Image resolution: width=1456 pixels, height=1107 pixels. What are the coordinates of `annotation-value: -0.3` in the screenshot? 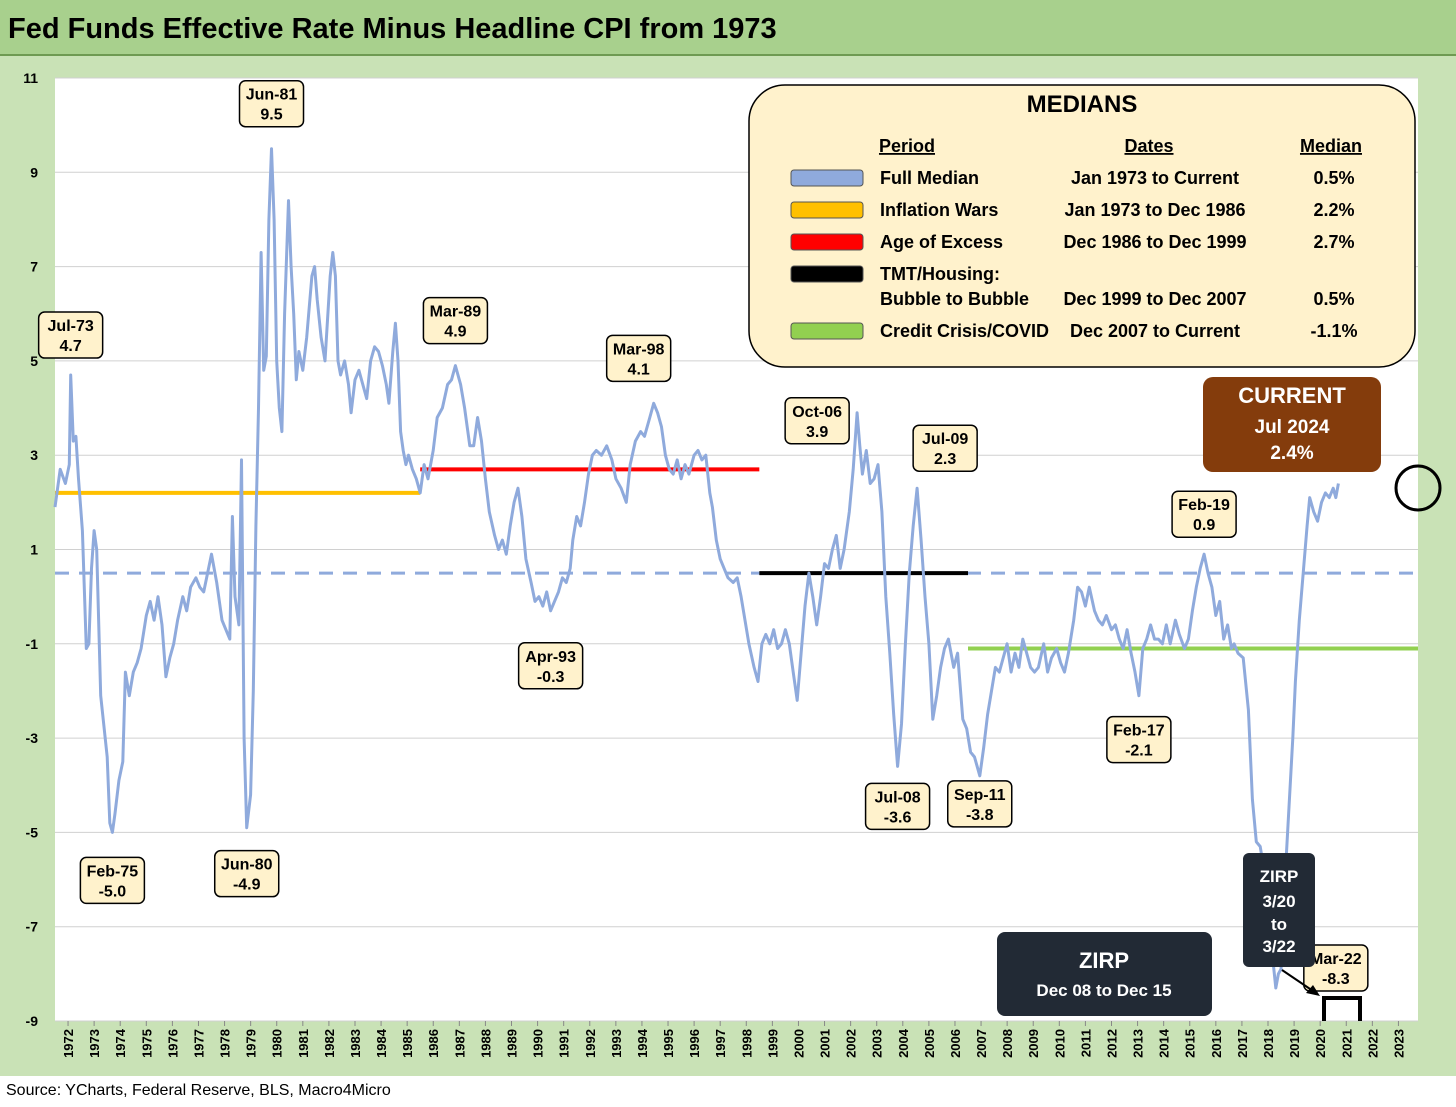 It's located at (551, 677).